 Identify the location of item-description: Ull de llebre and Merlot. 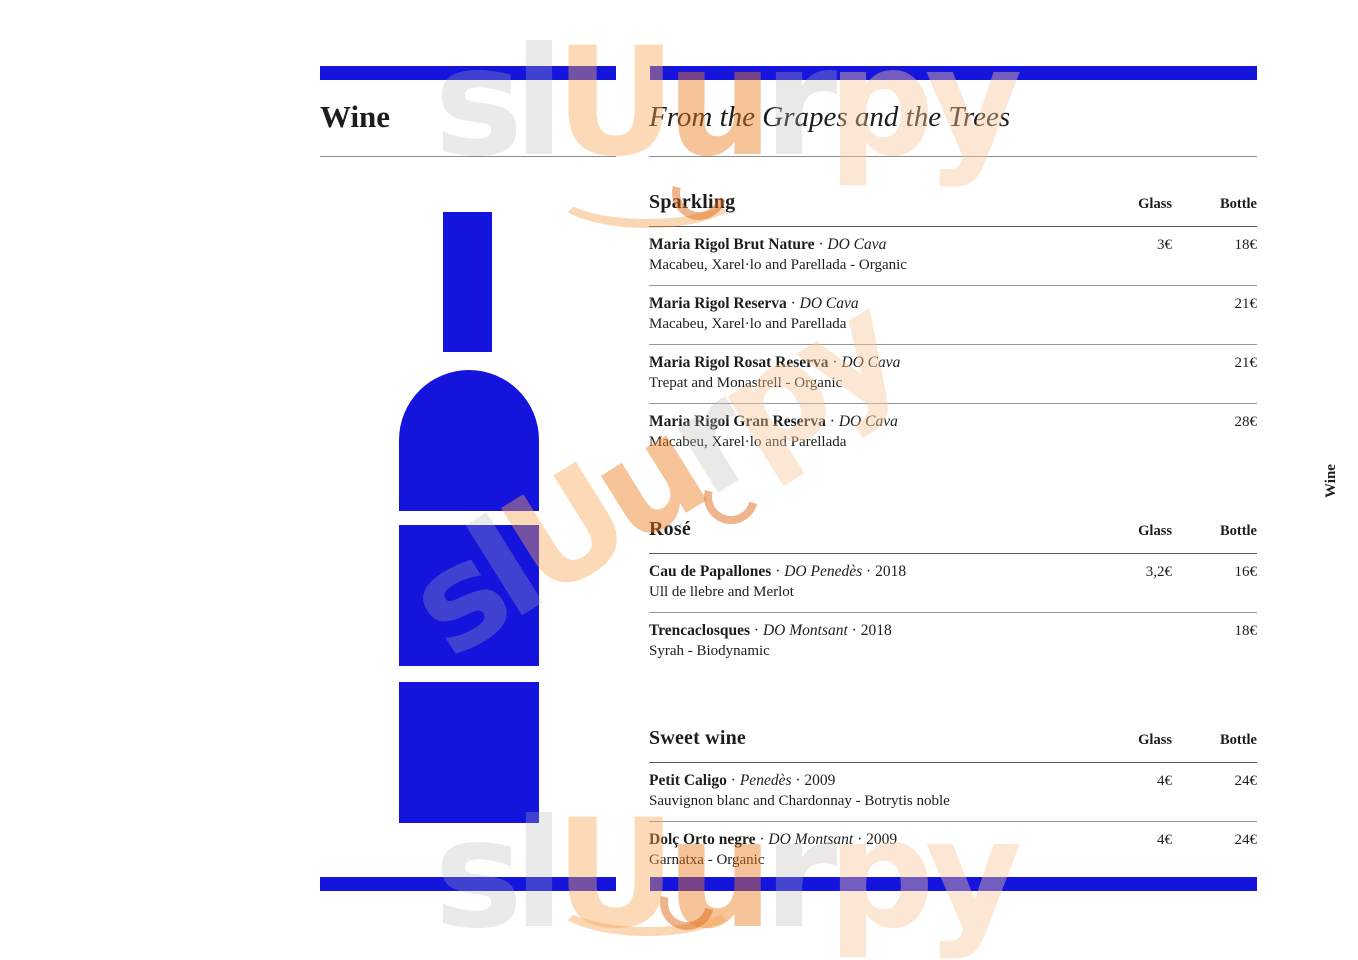
(721, 592).